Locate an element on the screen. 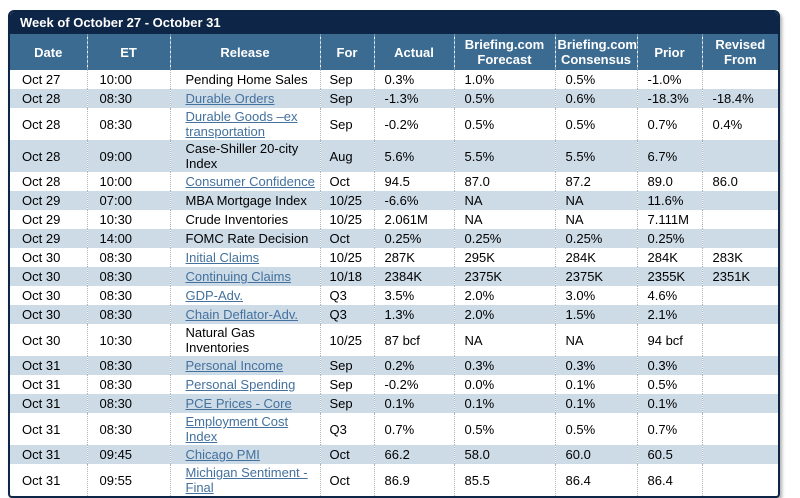 Image resolution: width=800 pixels, height=498 pixels. consensus-cell: 3.0% is located at coordinates (596, 295).